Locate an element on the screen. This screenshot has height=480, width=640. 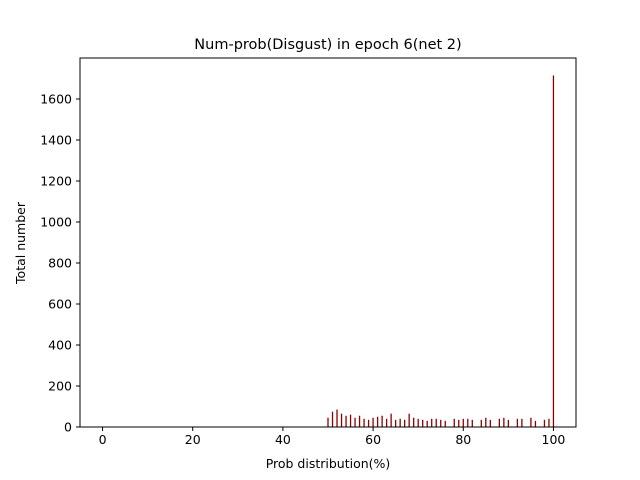
y-tick-label: 1000 is located at coordinates (56, 222).